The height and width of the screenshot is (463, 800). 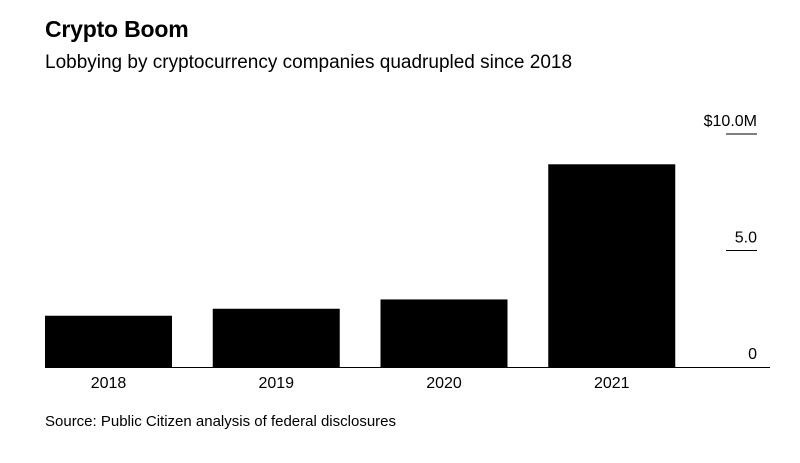 I want to click on x-axis: 2018 2019 2020 2021, so click(x=360, y=383).